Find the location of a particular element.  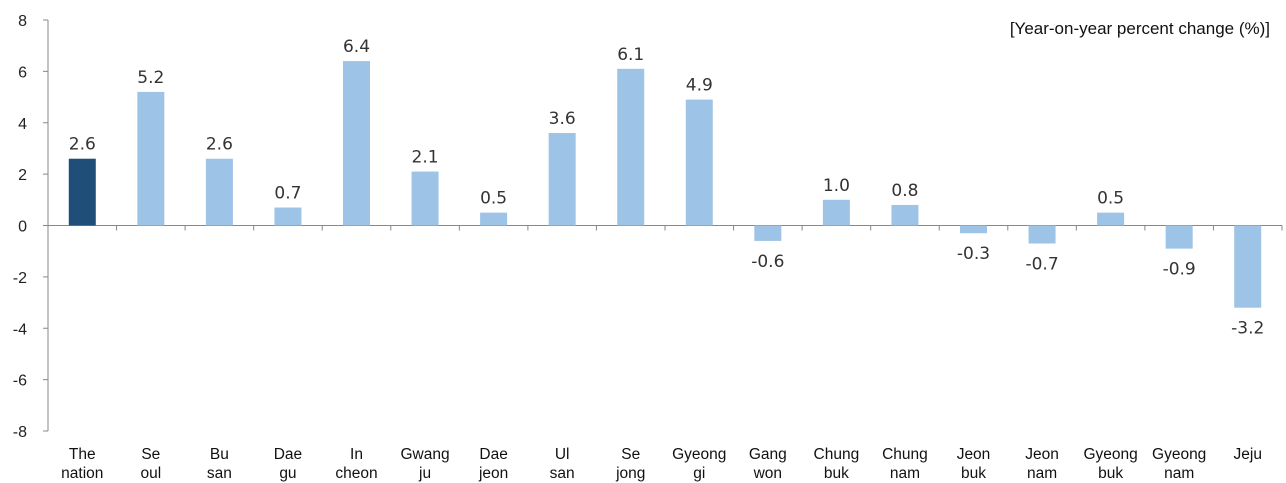

y-tick-label: 2 is located at coordinates (22, 175).